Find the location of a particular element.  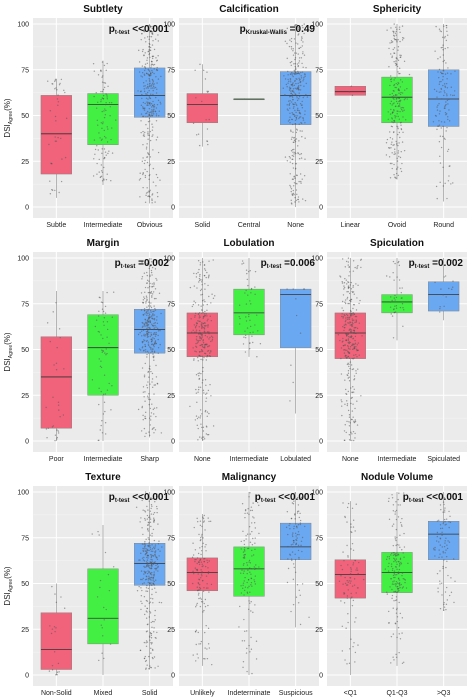

x-tick-label: Intermediate is located at coordinates (103, 225).